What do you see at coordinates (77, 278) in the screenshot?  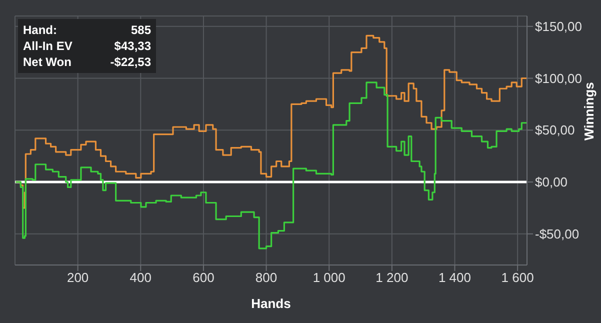 I see `x-tick-label: 200` at bounding box center [77, 278].